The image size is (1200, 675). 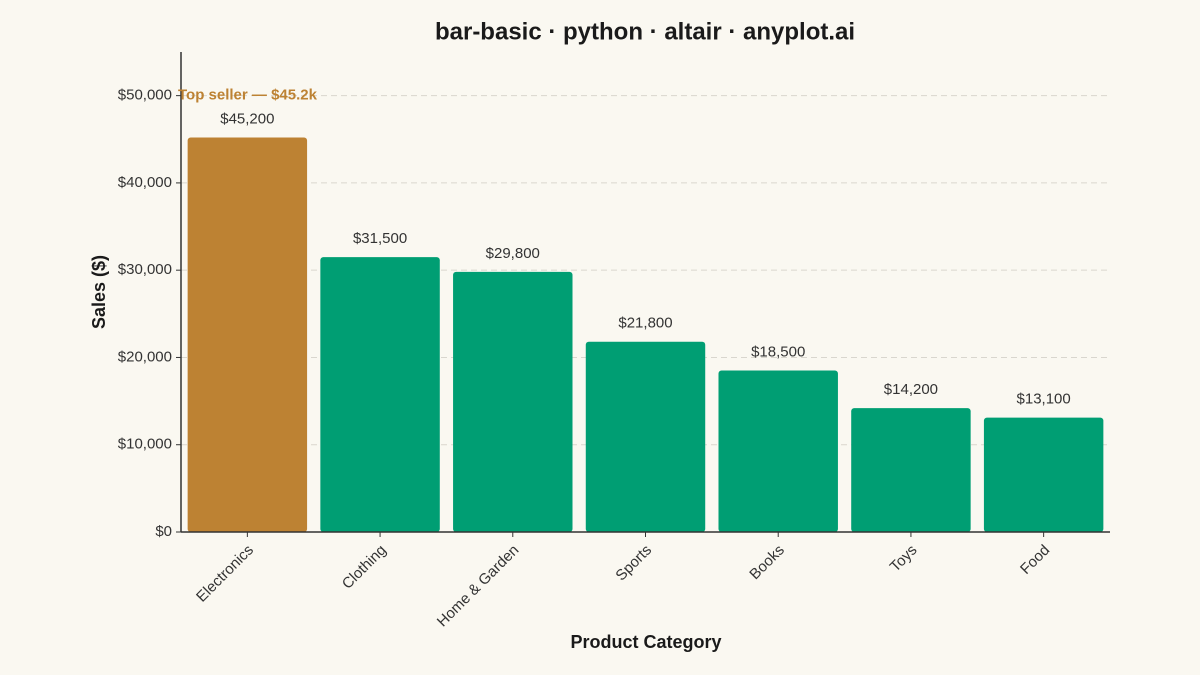 What do you see at coordinates (645, 323) in the screenshot?
I see `value-label: $21,800` at bounding box center [645, 323].